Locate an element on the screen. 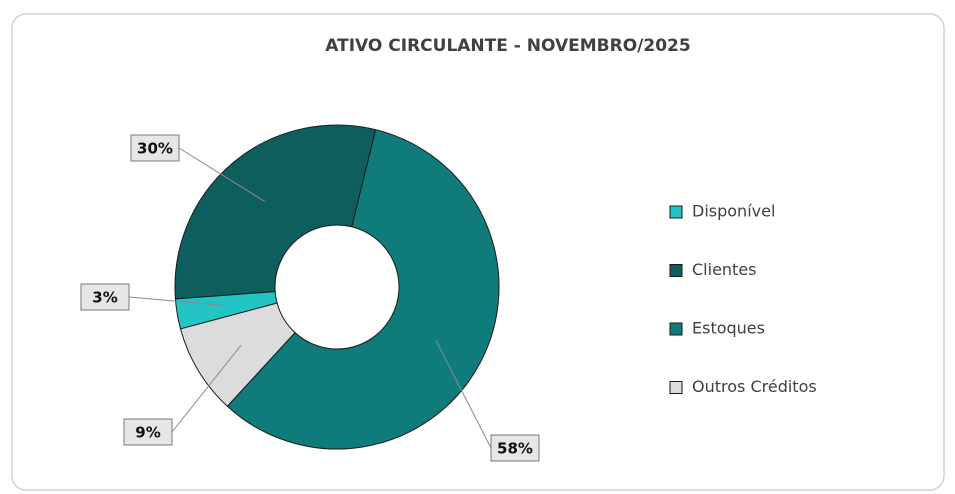  data-label: 9% is located at coordinates (147, 433).